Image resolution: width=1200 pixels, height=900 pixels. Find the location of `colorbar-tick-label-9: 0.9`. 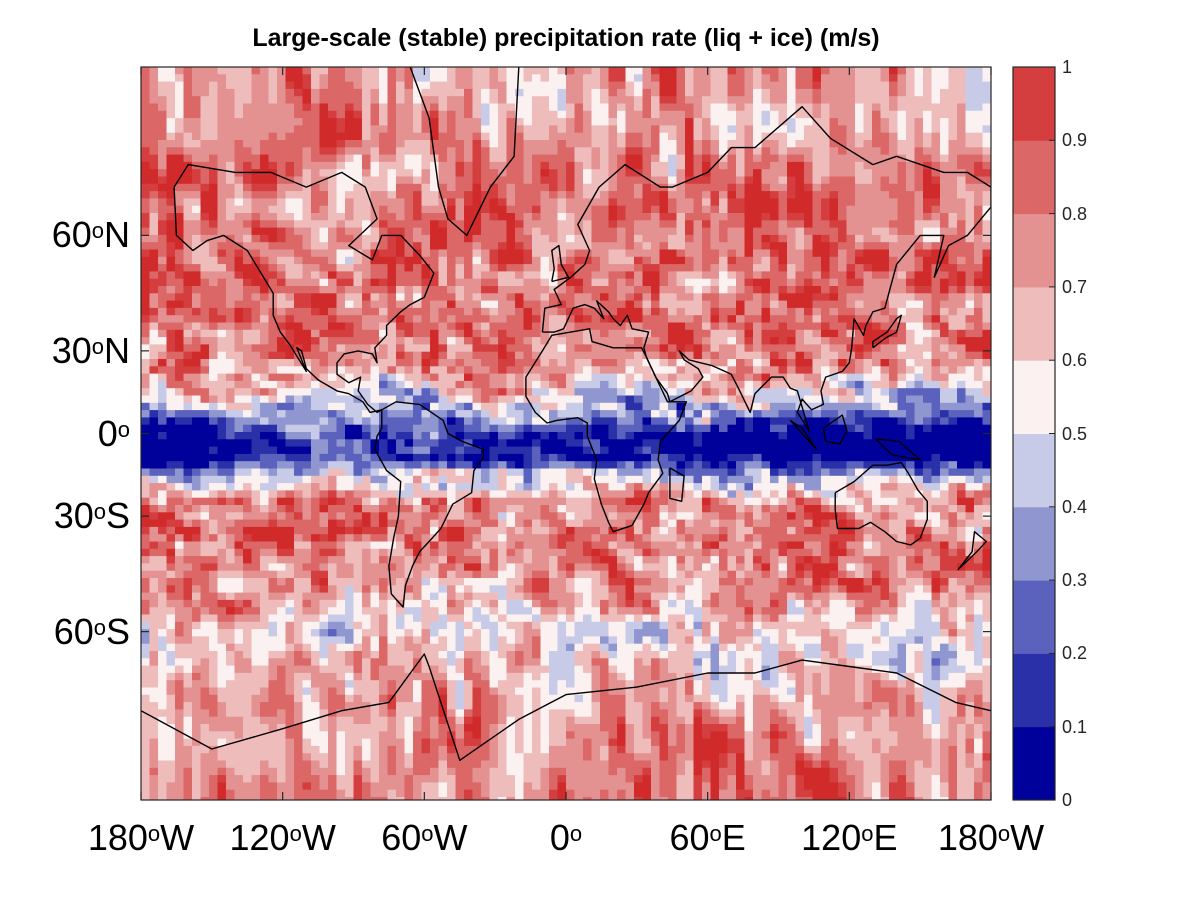

colorbar-tick-label-9: 0.9 is located at coordinates (1075, 140).